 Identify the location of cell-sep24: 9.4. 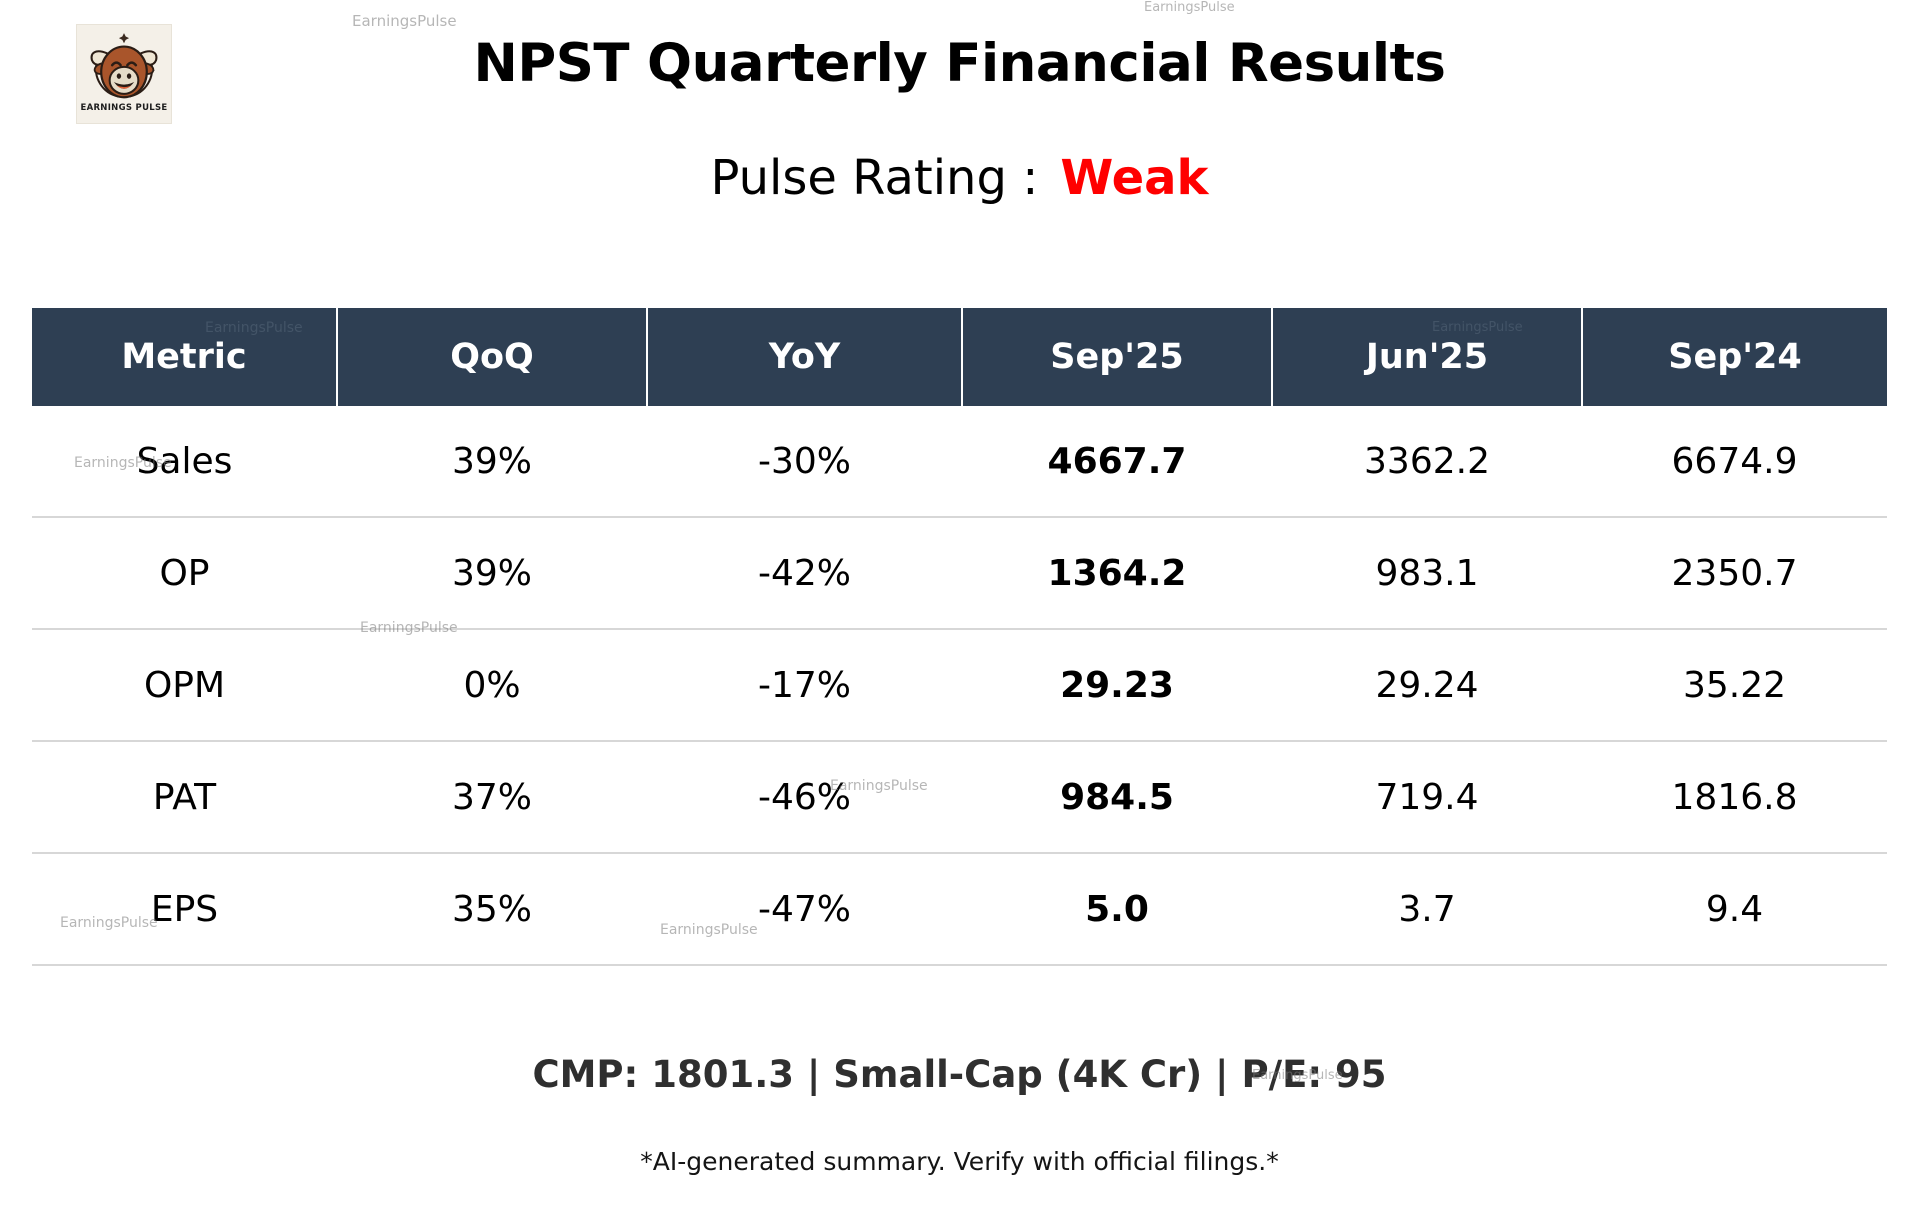
(1734, 909).